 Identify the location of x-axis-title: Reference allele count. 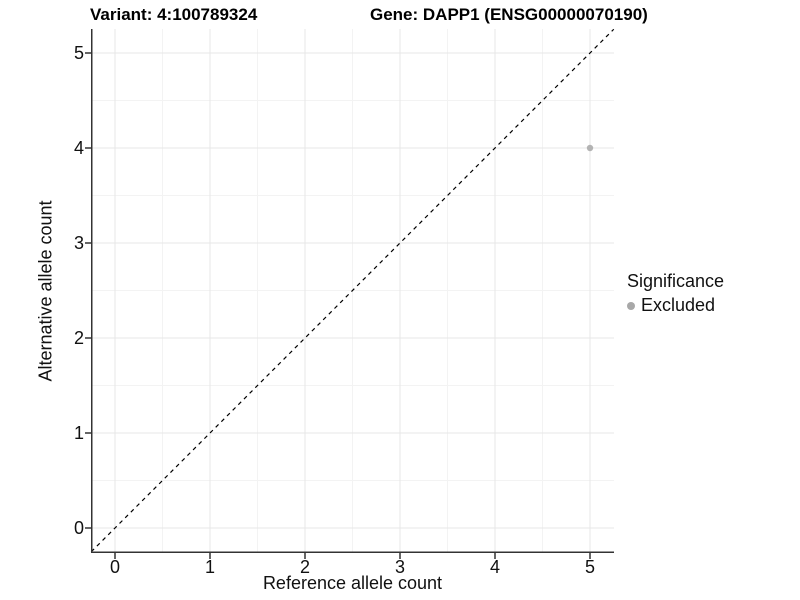
(352, 583).